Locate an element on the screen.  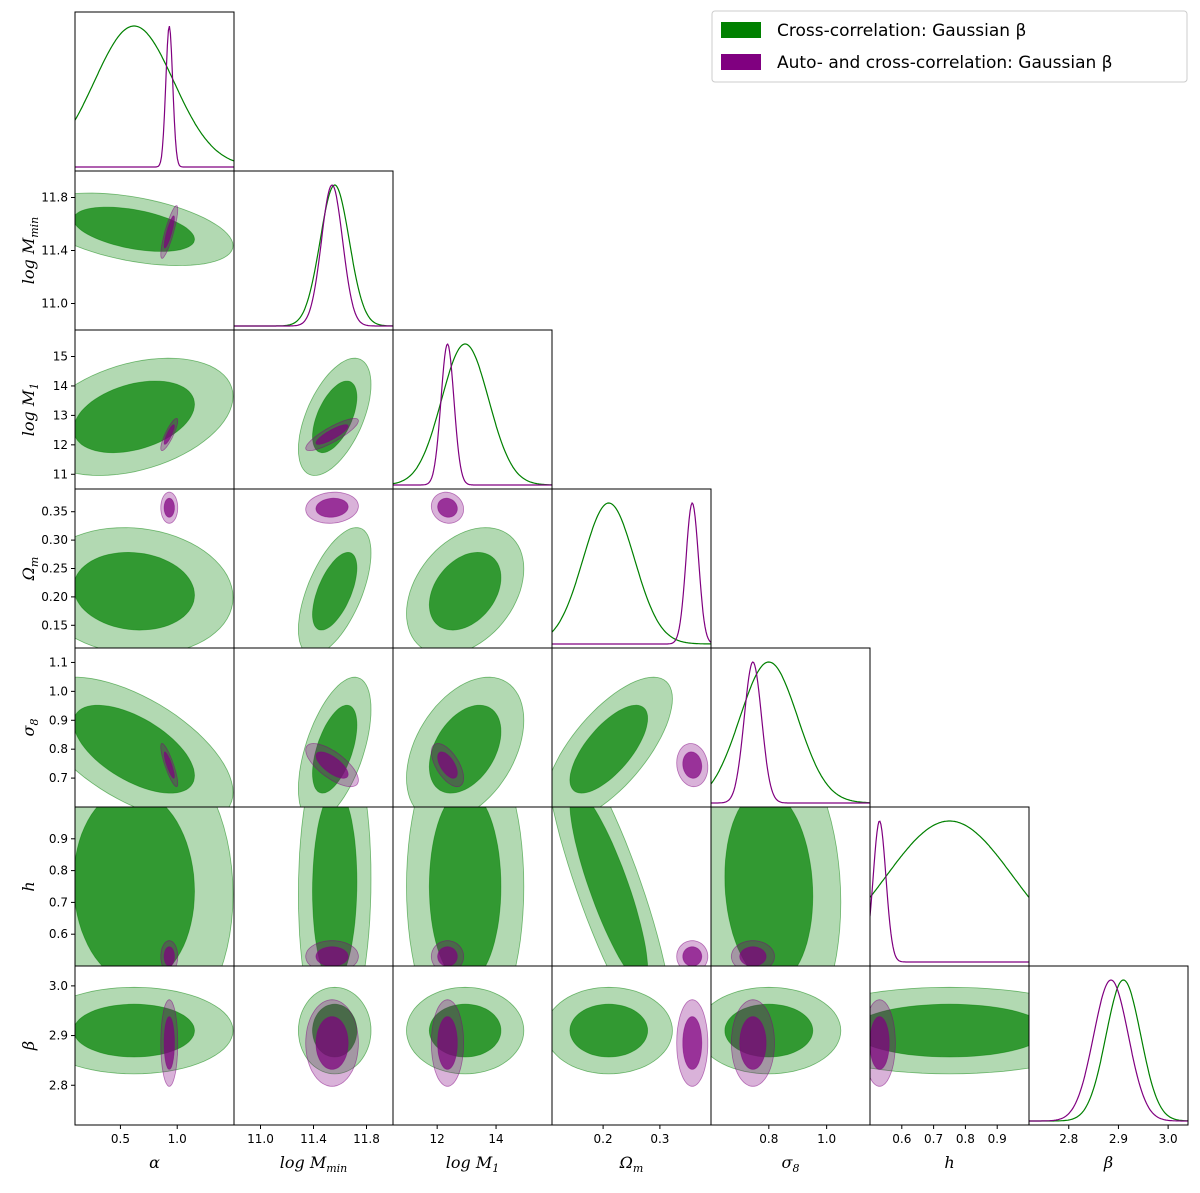
panel-beta-logM1 is located at coordinates (472, 1045).